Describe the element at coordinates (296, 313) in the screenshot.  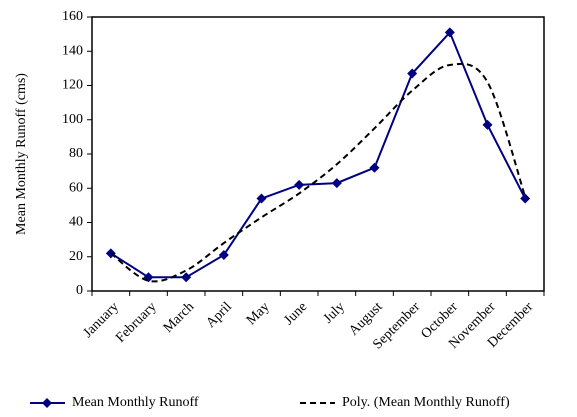
I see `x-tick-label: June` at that location.